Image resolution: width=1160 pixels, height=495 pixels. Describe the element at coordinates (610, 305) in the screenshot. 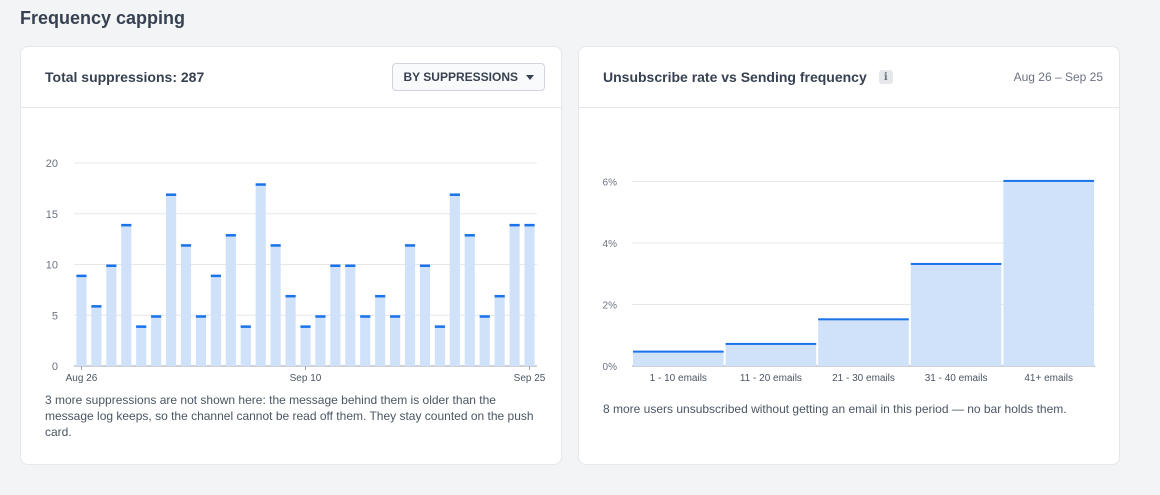

I see `y-tick-label: 2%` at that location.